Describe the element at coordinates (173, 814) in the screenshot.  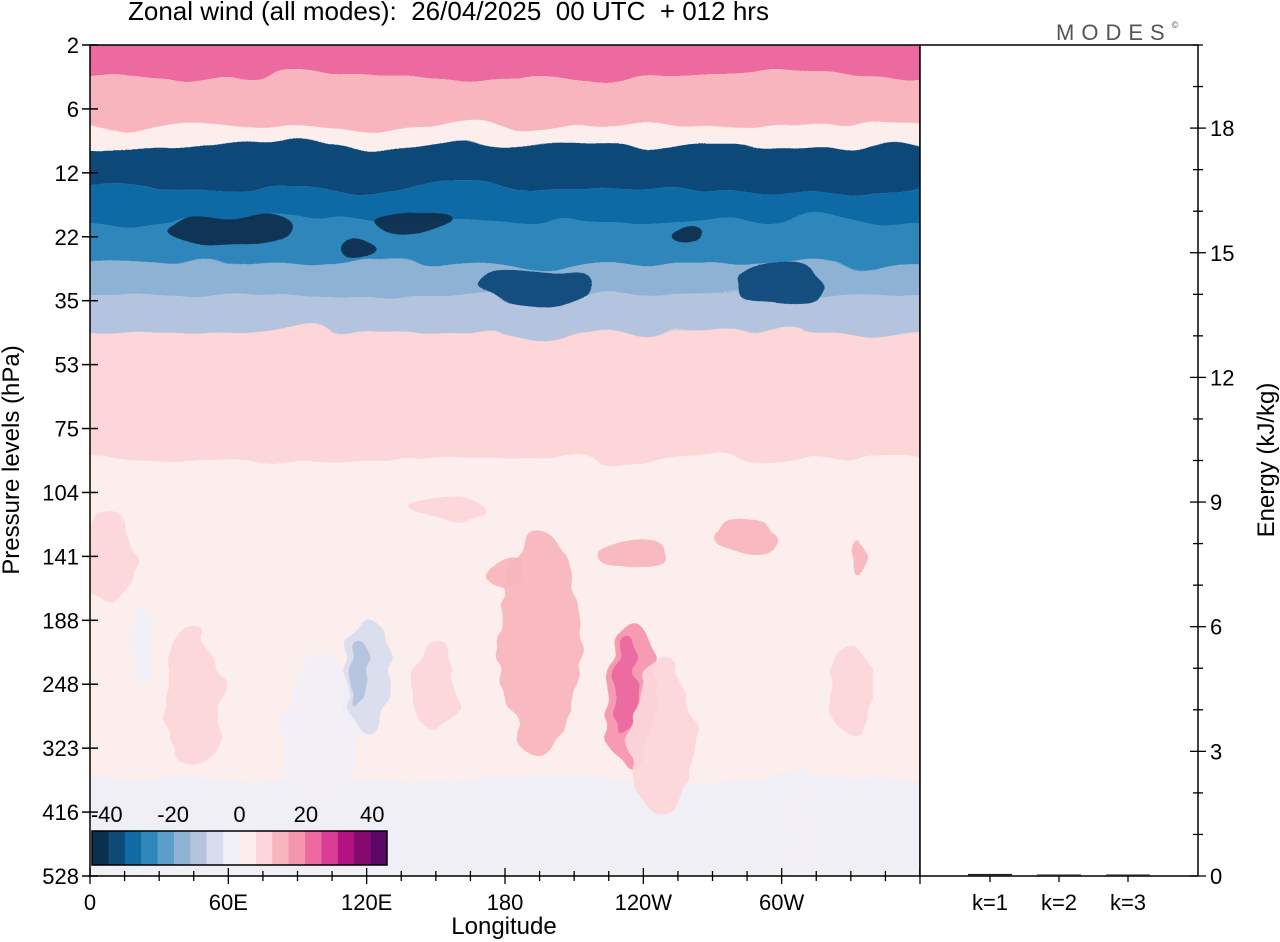
I see `colorbar-tick-label: -20` at that location.